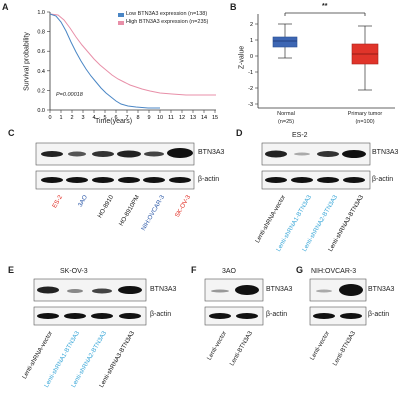 The width and height of the screenshot is (400, 403). What do you see at coordinates (242, 57) in the screenshot?
I see `panel-b-ylabel: Z-value` at bounding box center [242, 57].